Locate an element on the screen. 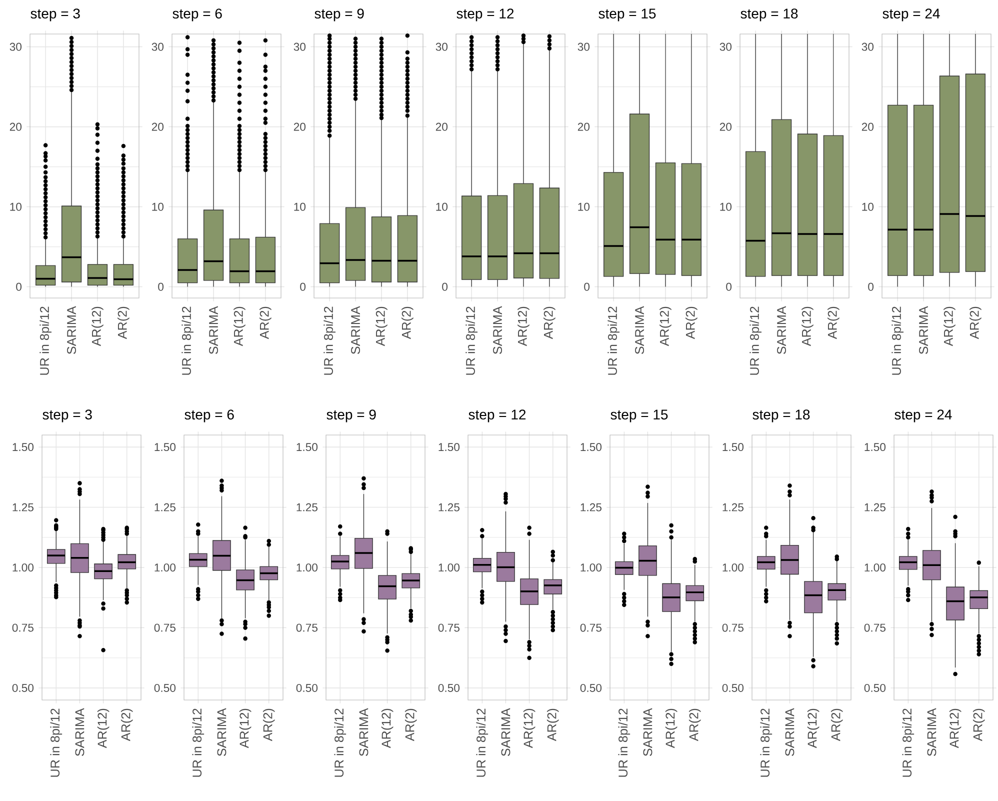 The height and width of the screenshot is (801, 998). chart-title: step = 18 is located at coordinates (769, 15).